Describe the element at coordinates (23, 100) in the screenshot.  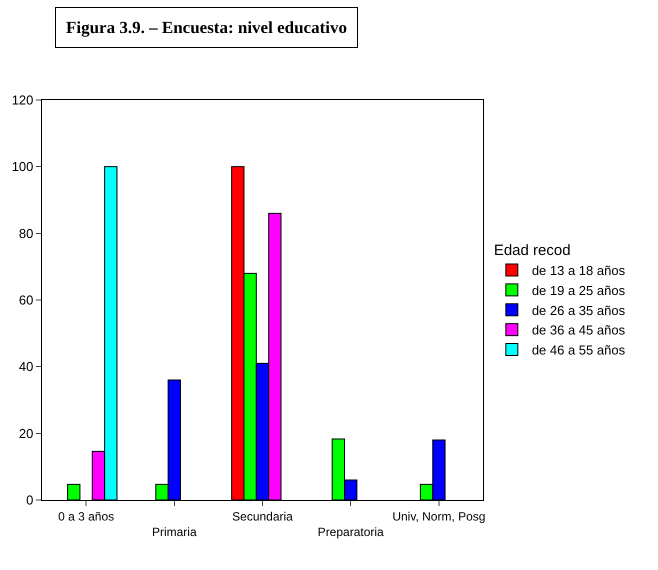
I see `y-tick-label: 120` at that location.